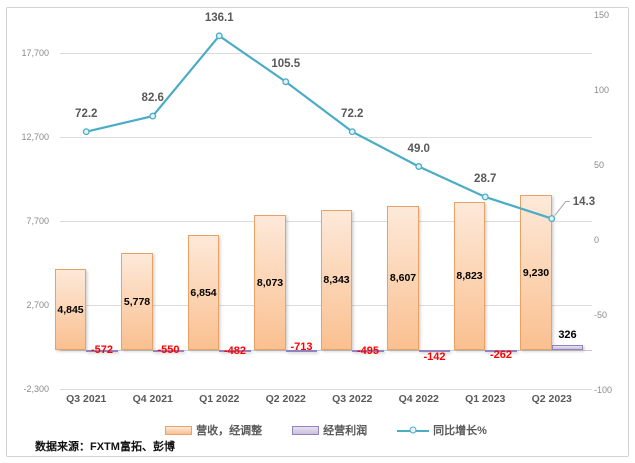 Image resolution: width=635 pixels, height=463 pixels. I want to click on x-axis-label: Q4 2021, so click(152, 399).